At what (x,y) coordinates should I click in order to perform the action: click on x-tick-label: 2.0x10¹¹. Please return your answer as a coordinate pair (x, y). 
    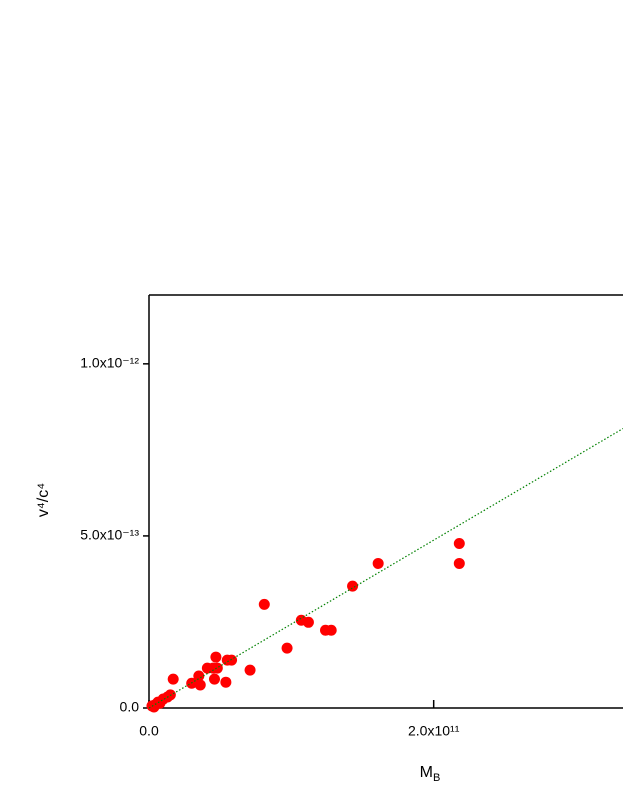
    Looking at the image, I should click on (434, 731).